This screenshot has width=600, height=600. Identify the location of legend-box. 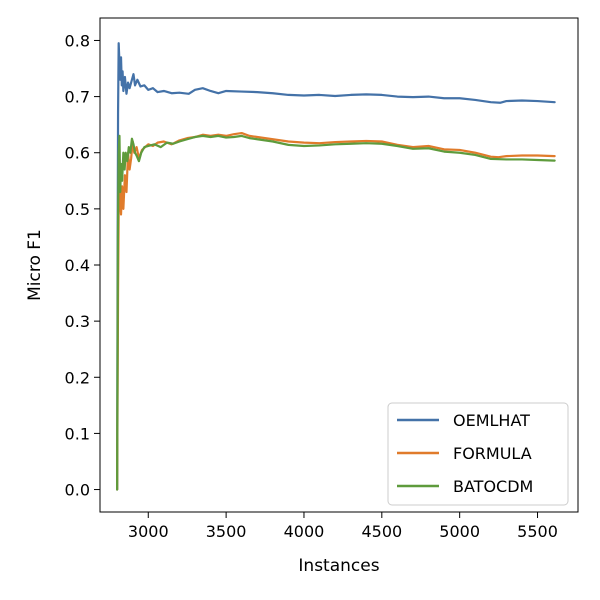
(478, 454).